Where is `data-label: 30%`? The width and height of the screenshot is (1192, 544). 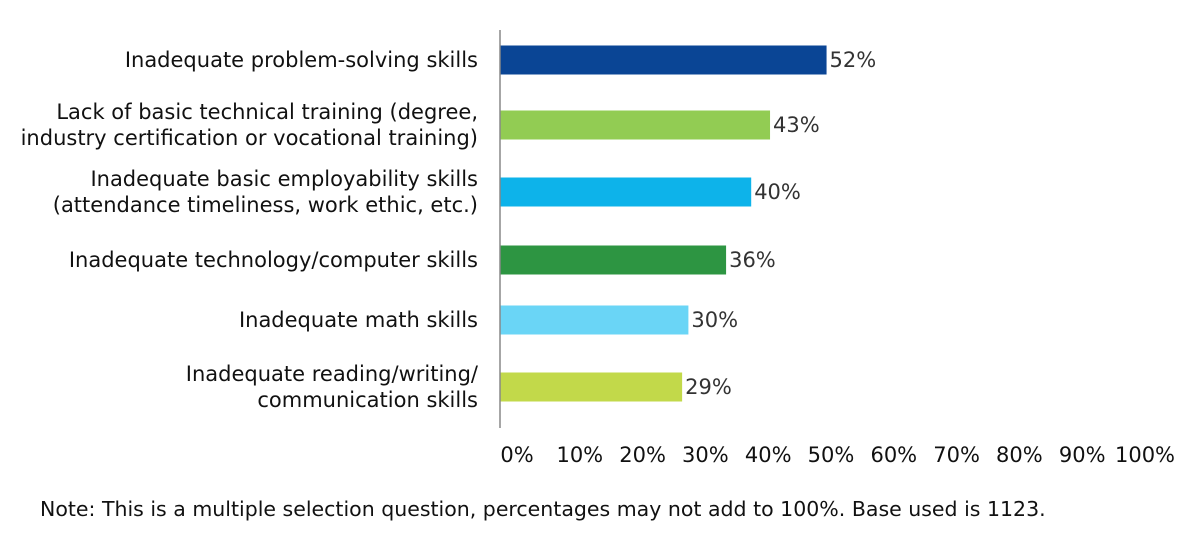 data-label: 30% is located at coordinates (714, 320).